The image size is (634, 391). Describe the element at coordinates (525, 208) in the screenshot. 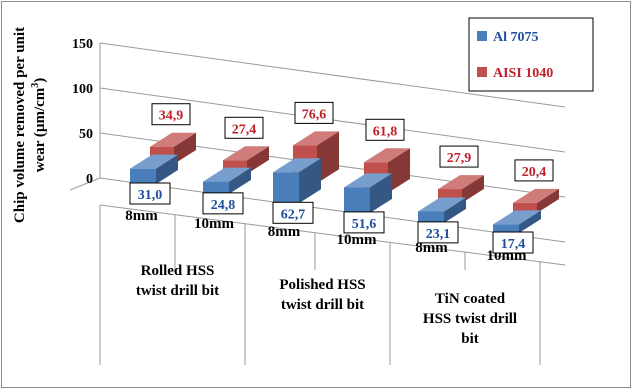

I see `bar-aisi1040-front` at that location.